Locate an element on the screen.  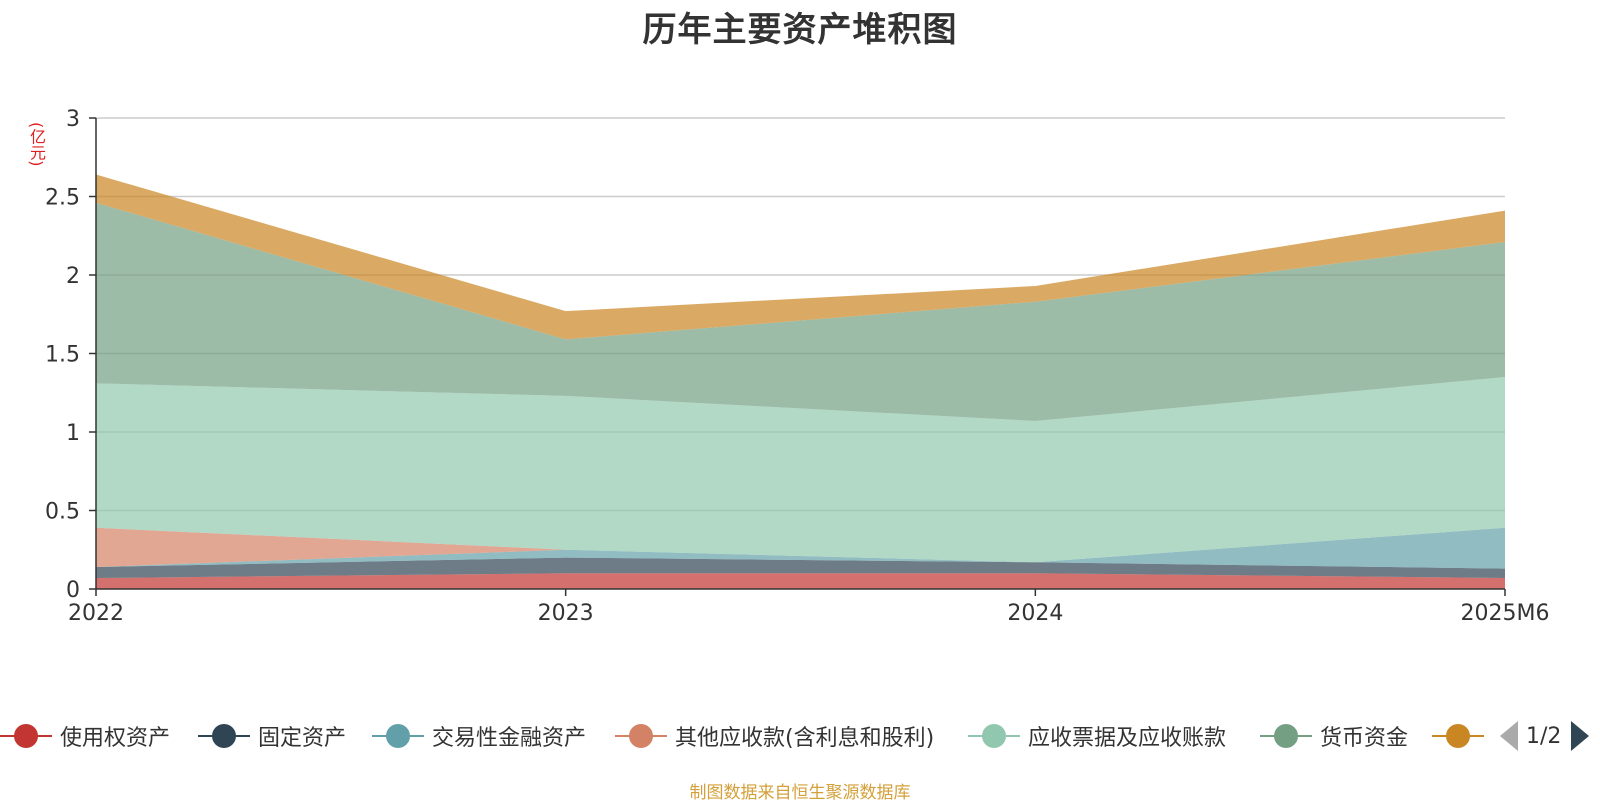
legend-item: 货币资金 is located at coordinates (1334, 736).